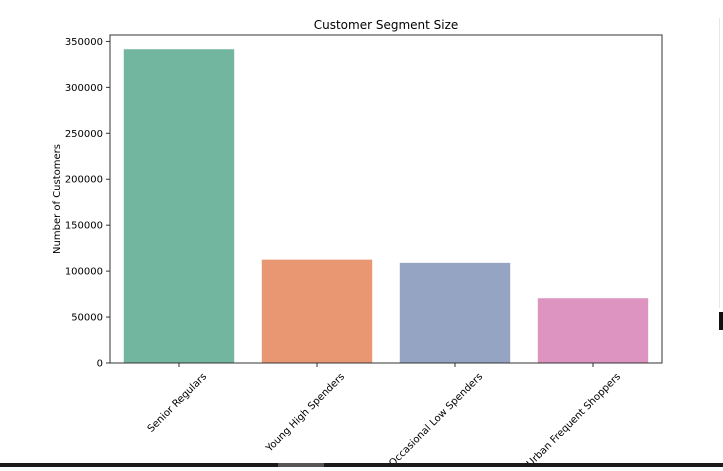 Image resolution: width=723 pixels, height=471 pixels. I want to click on adjacent-panel-marker, so click(721, 321).